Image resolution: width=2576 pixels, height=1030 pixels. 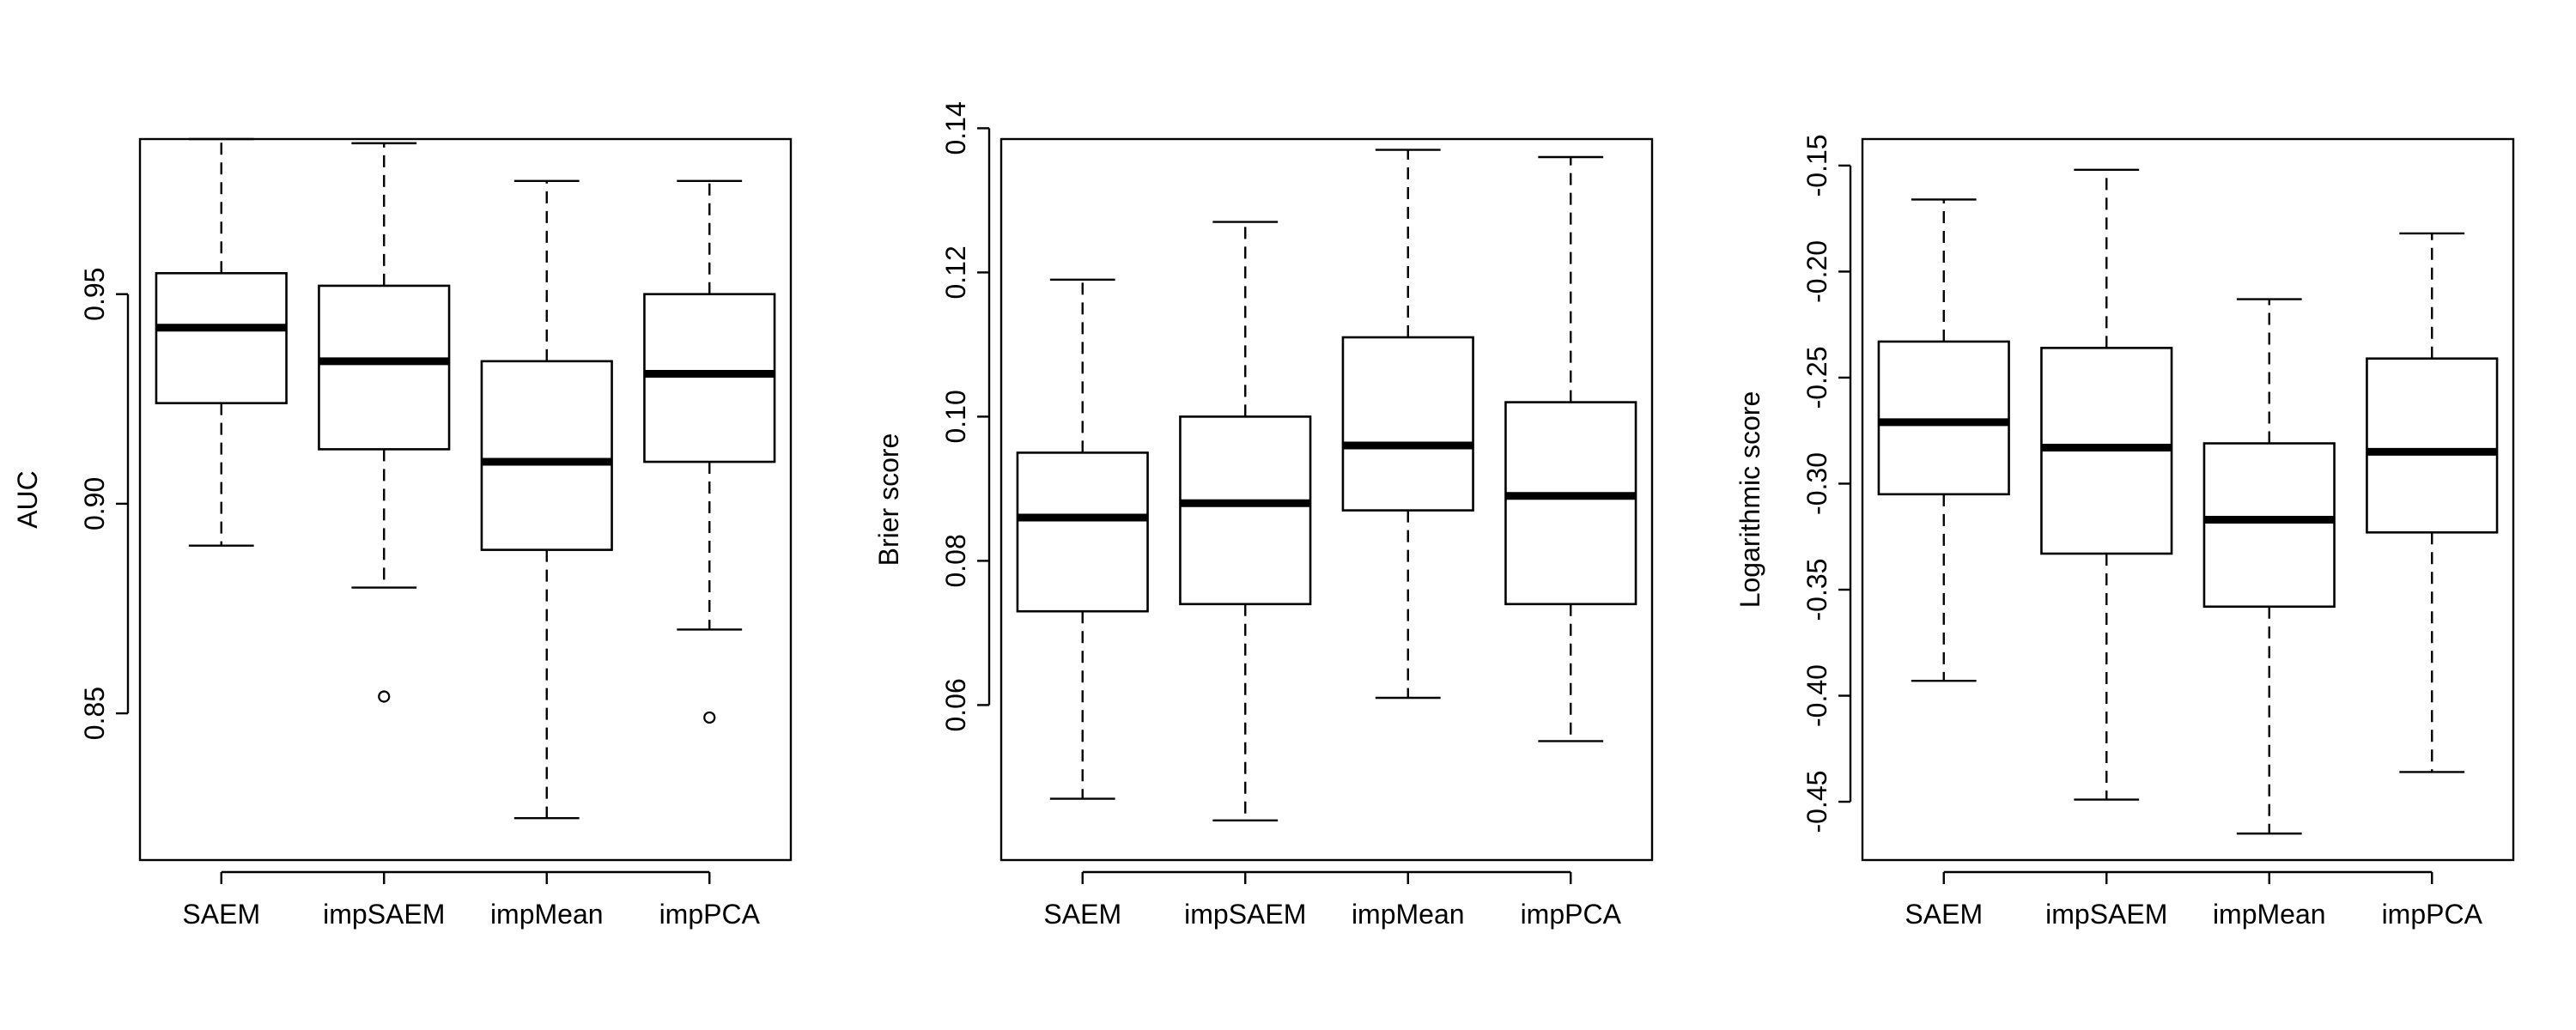 What do you see at coordinates (955, 560) in the screenshot?
I see `y-tick-label: 0.08` at bounding box center [955, 560].